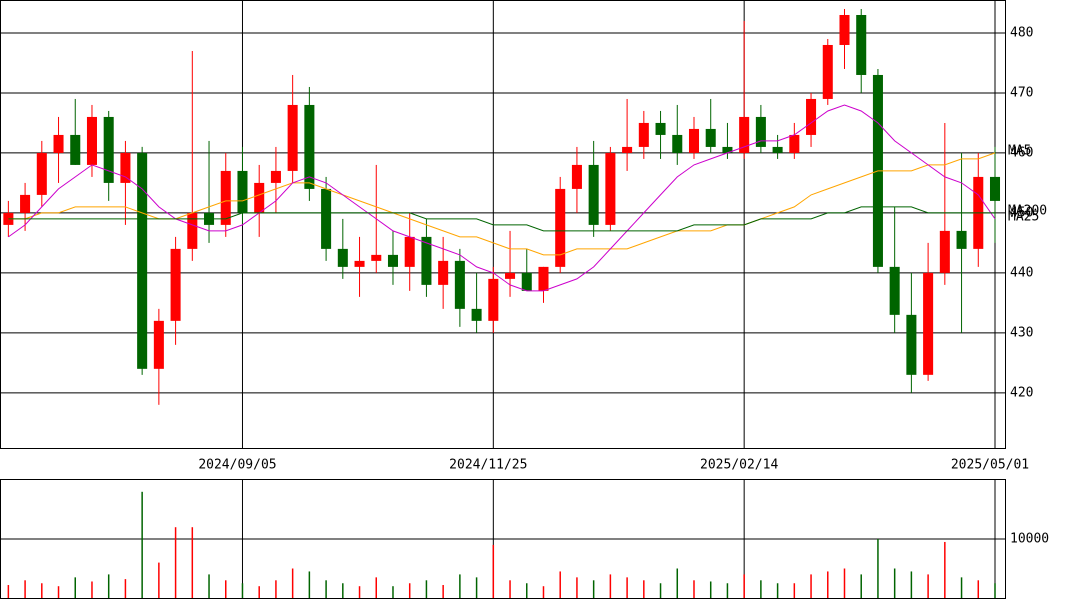 This screenshot has height=600, width=1065. Describe the element at coordinates (1021, 392) in the screenshot. I see `y-tick-label: 420` at that location.